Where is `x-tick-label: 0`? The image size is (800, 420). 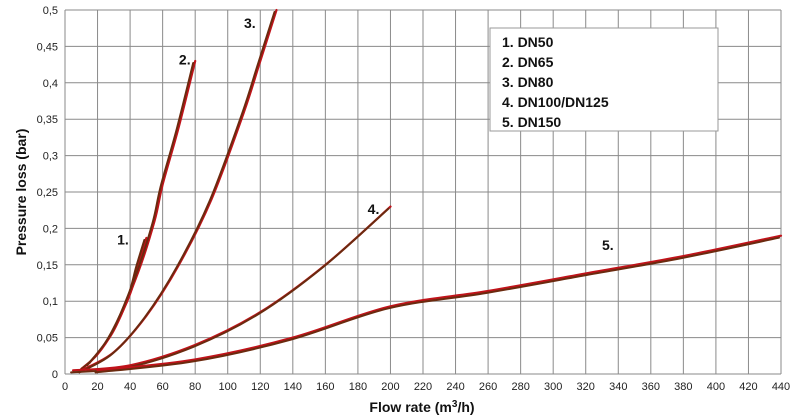 x-tick-label: 0 is located at coordinates (65, 387).